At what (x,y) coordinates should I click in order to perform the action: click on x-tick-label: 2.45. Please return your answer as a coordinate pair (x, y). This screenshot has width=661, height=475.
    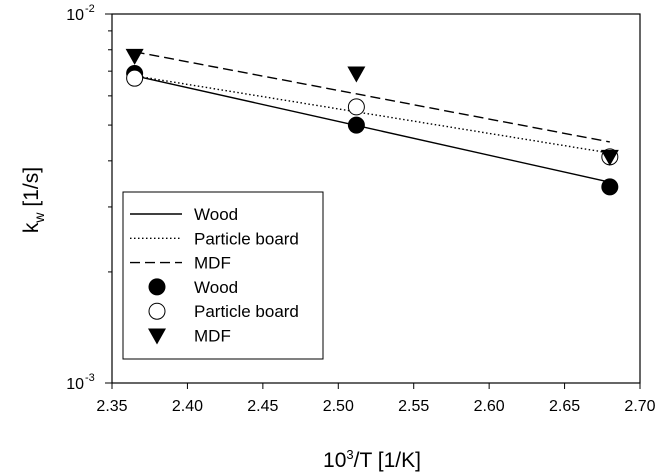
    Looking at the image, I should click on (262, 406).